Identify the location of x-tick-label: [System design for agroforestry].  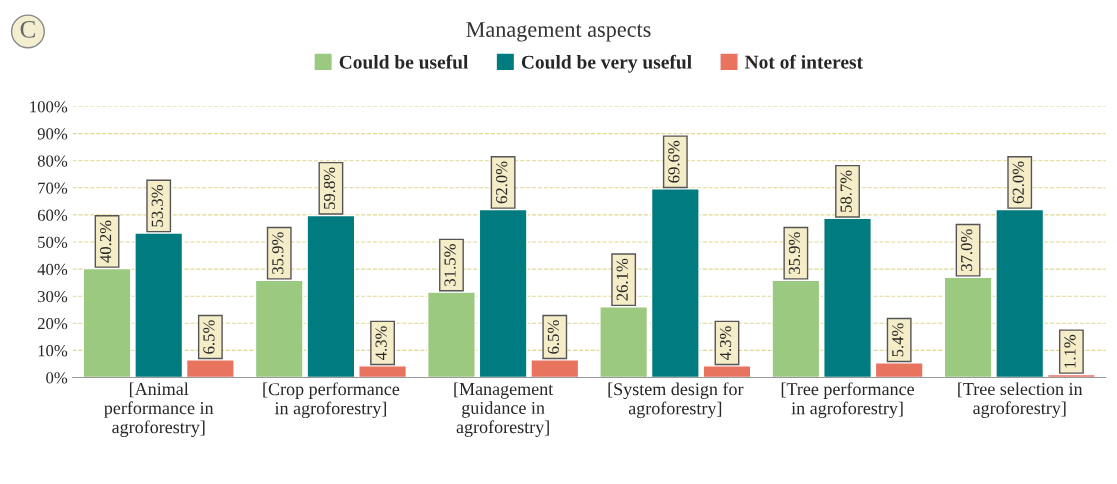
(676, 400).